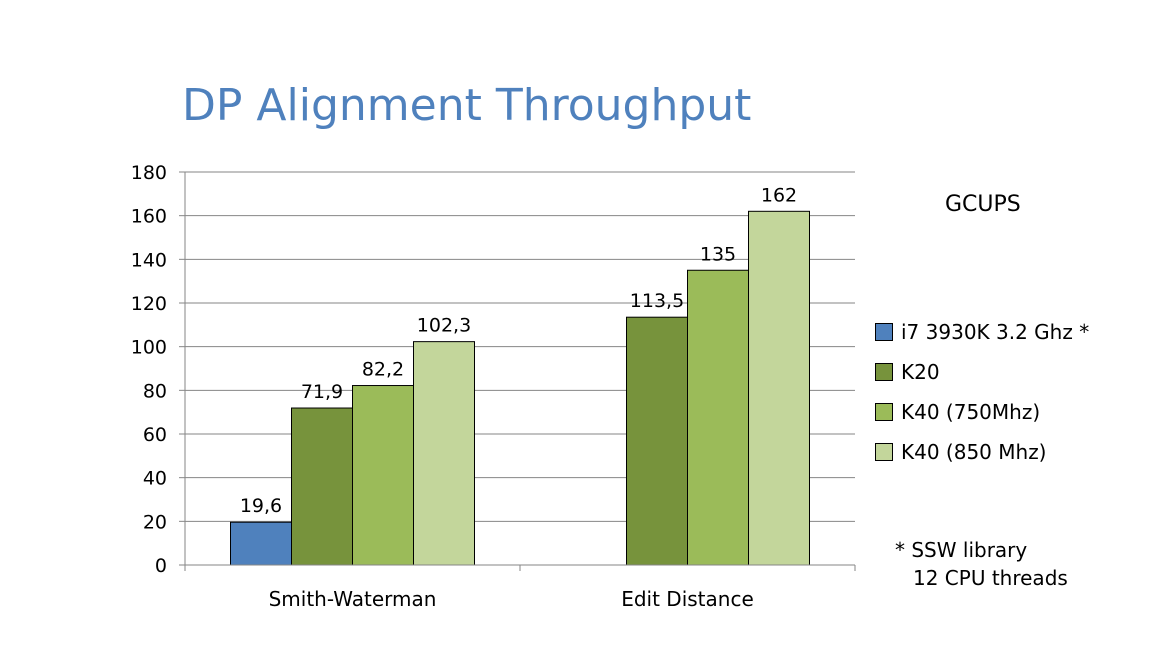 The width and height of the screenshot is (1152, 648). What do you see at coordinates (920, 372) in the screenshot?
I see `legend-label: K20` at bounding box center [920, 372].